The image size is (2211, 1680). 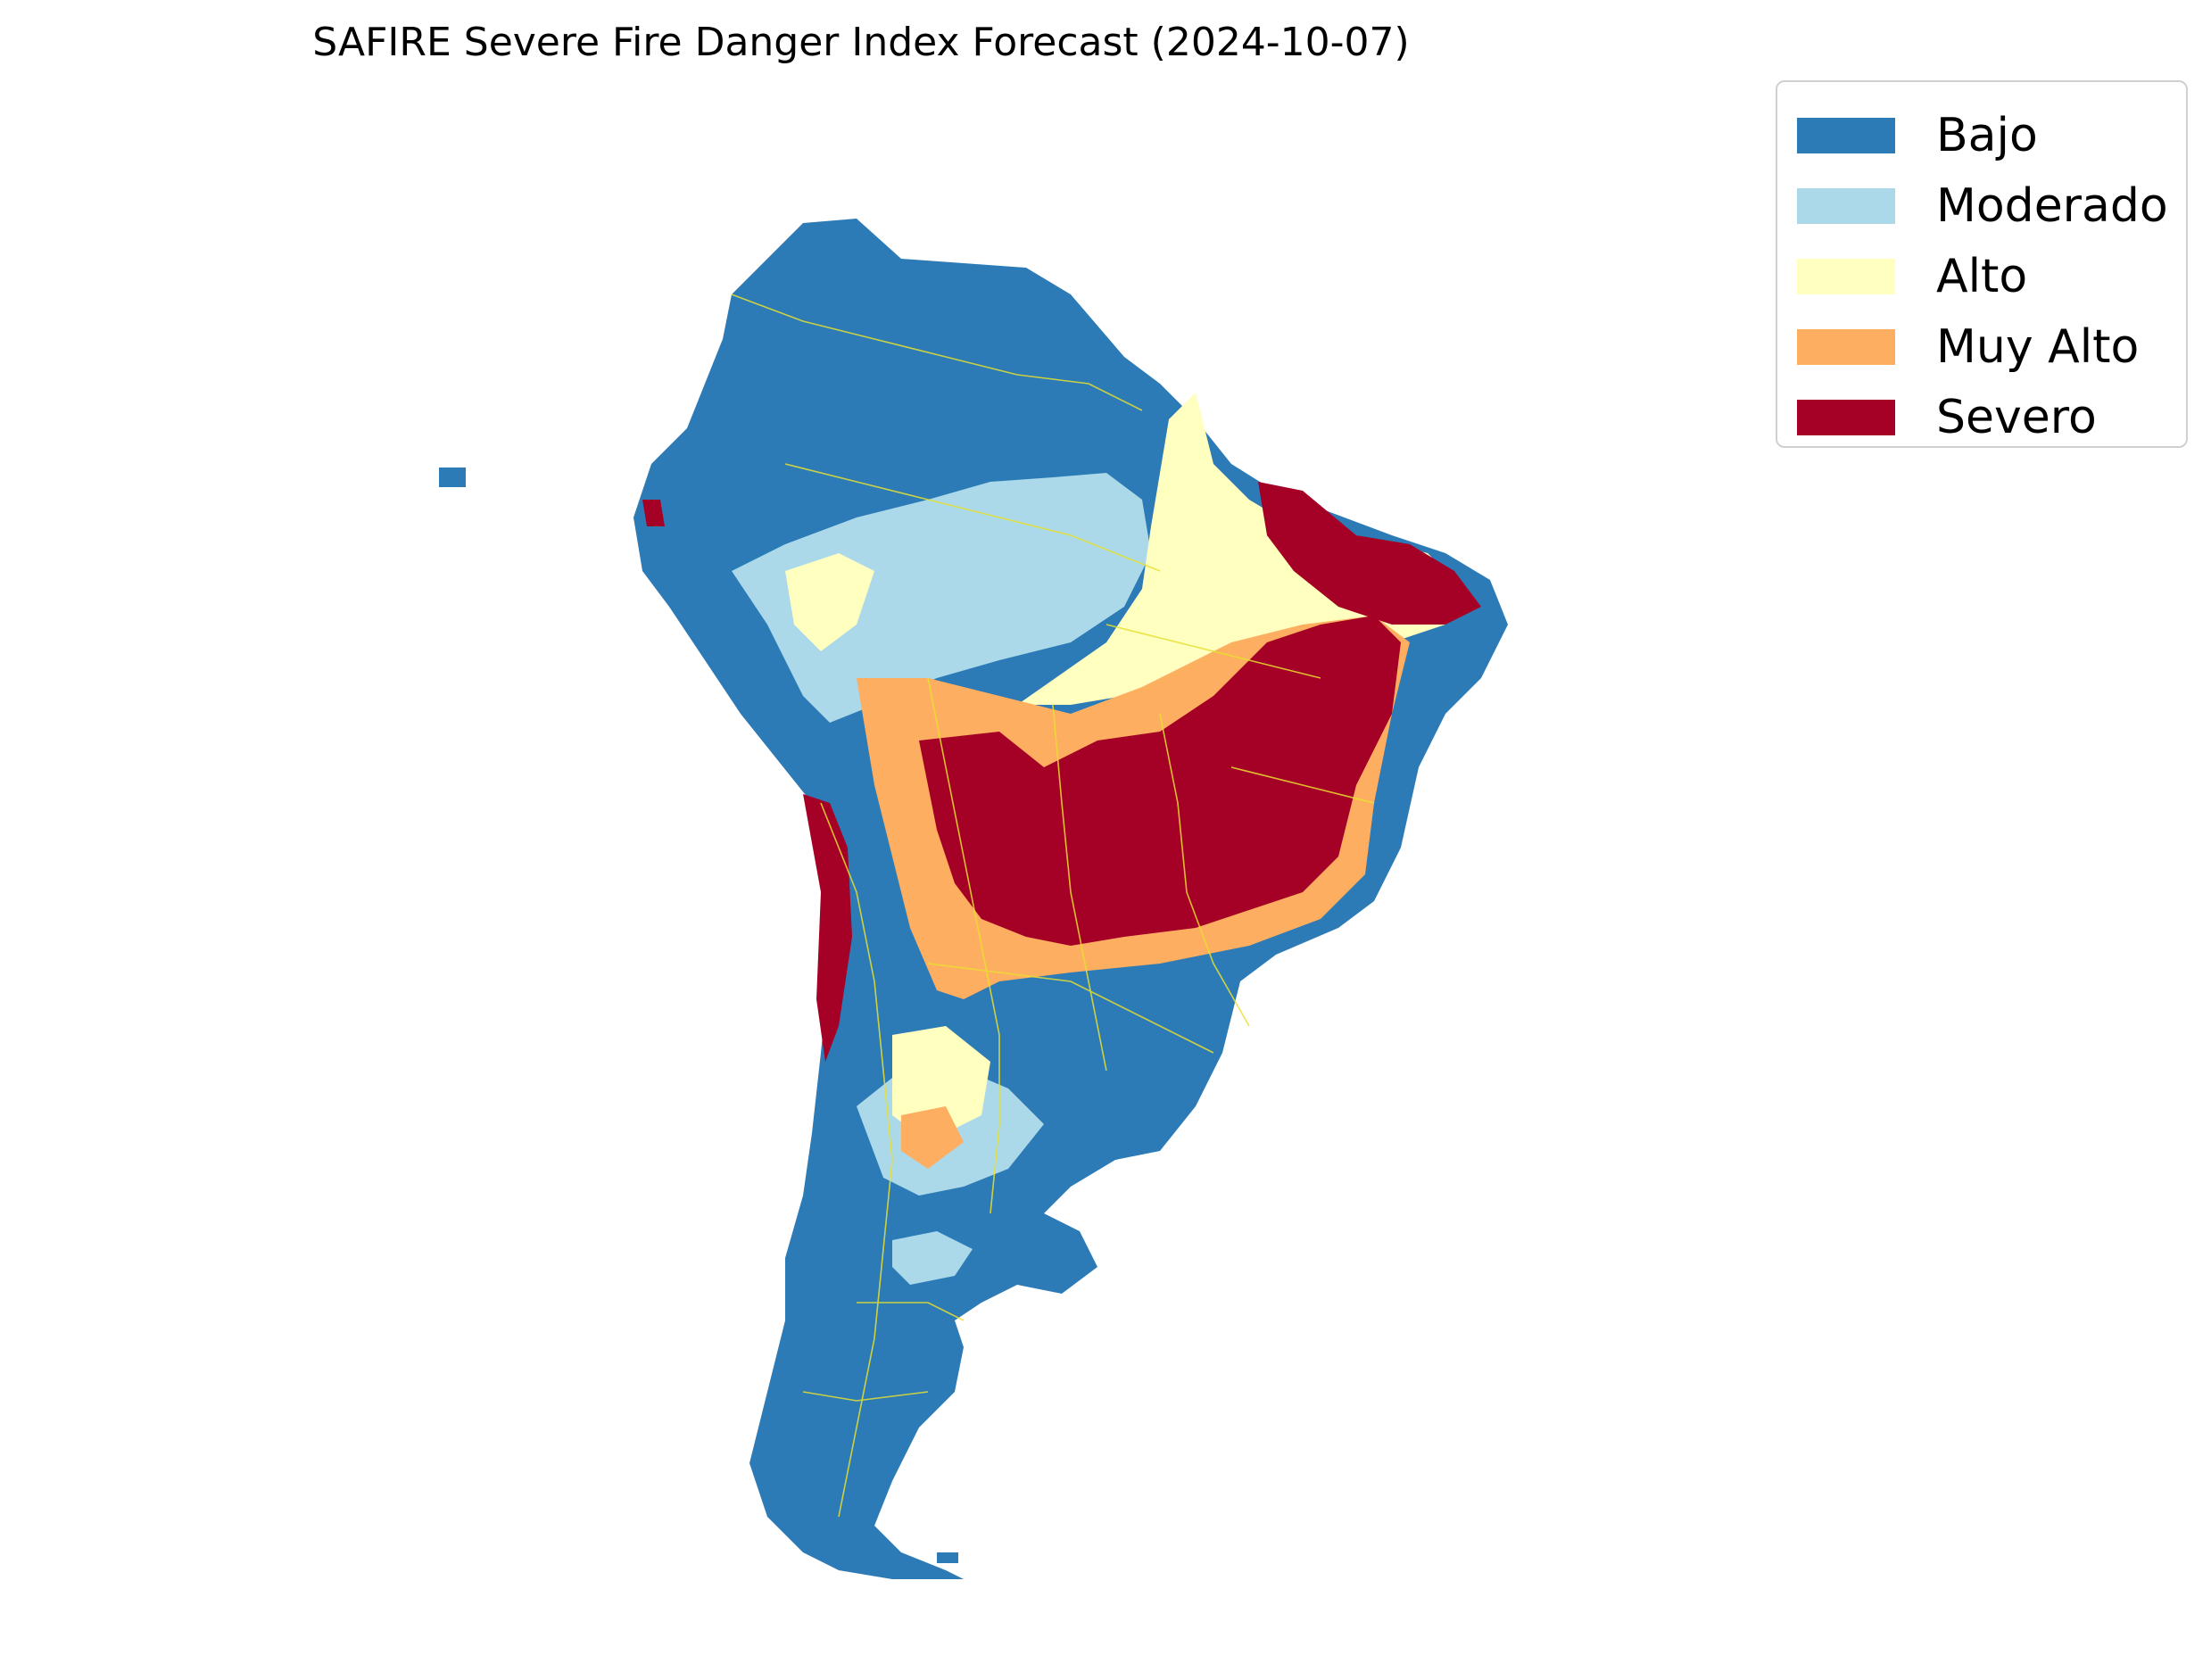 I want to click on legend-item-muy-alto: Muy Alto, so click(x=1991, y=346).